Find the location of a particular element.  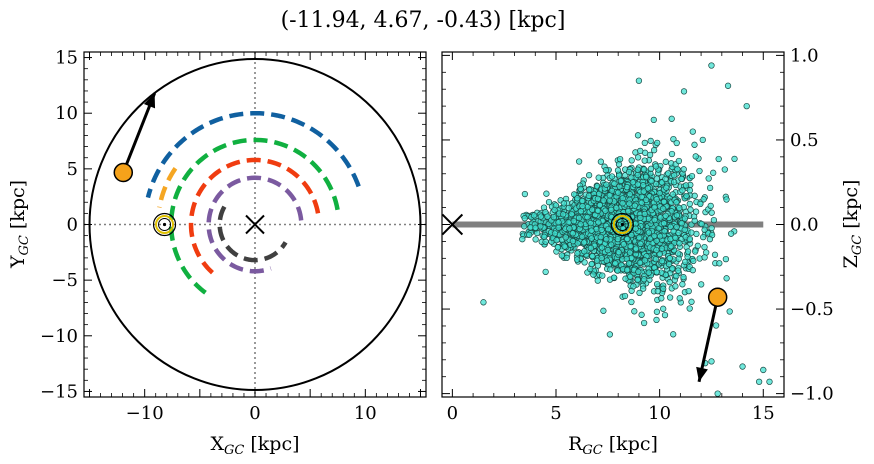

right-x-label-unit: [kpc] is located at coordinates (630, 444).